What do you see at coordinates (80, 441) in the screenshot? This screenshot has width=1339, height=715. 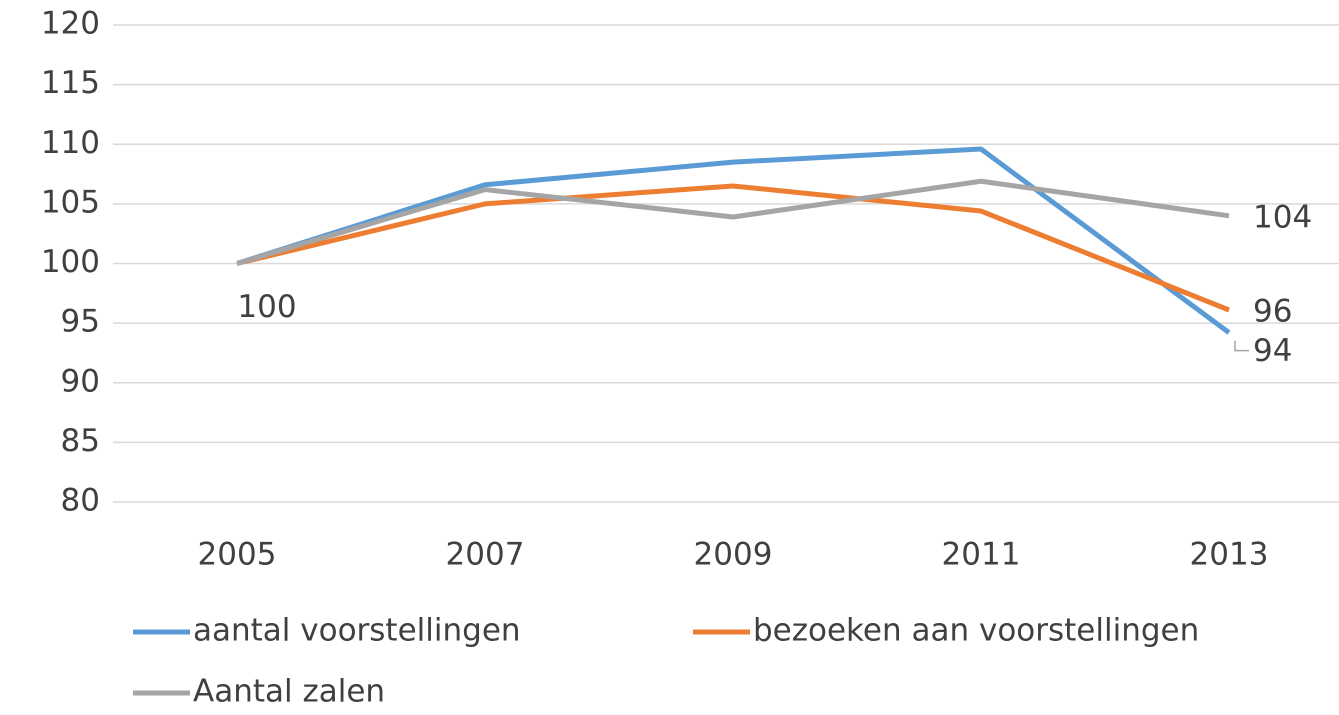 I see `y-tick-label: 85` at bounding box center [80, 441].